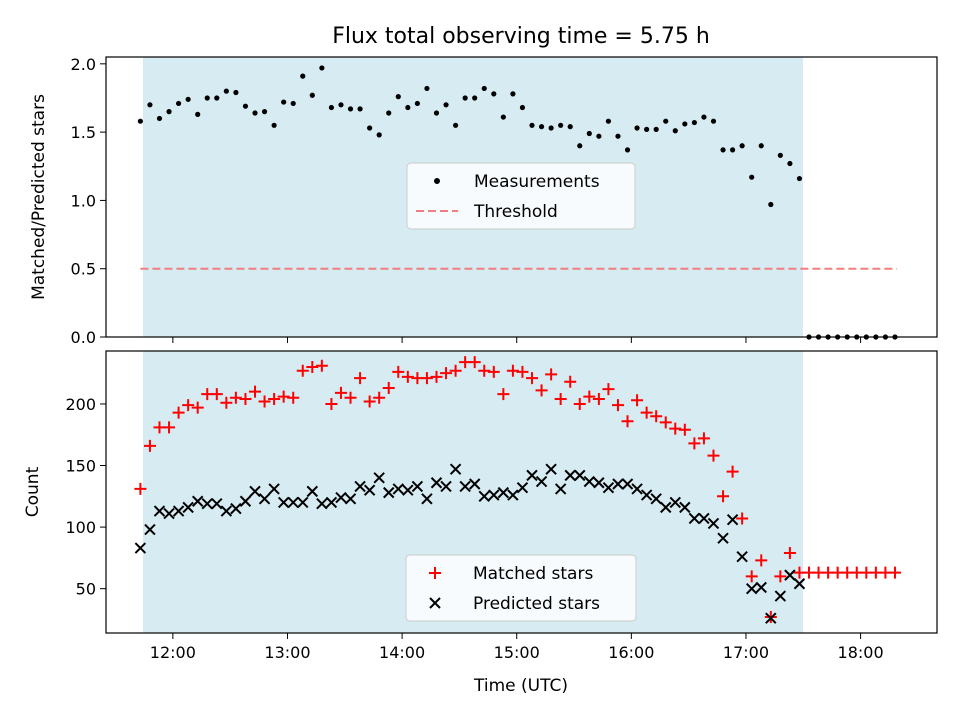 The width and height of the screenshot is (960, 720). I want to click on x-tick-label: 16:00, so click(631, 652).